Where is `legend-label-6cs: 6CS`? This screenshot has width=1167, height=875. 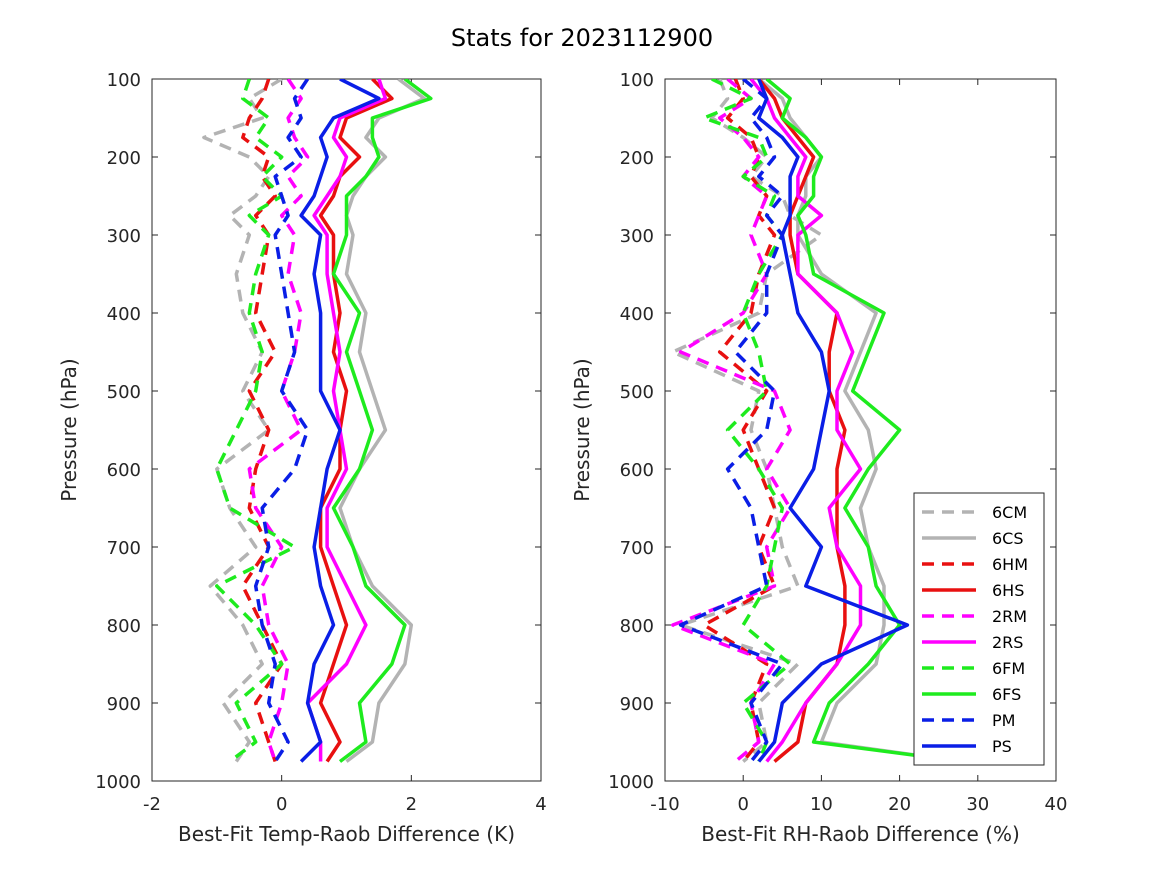 legend-label-6cs: 6CS is located at coordinates (1008, 538).